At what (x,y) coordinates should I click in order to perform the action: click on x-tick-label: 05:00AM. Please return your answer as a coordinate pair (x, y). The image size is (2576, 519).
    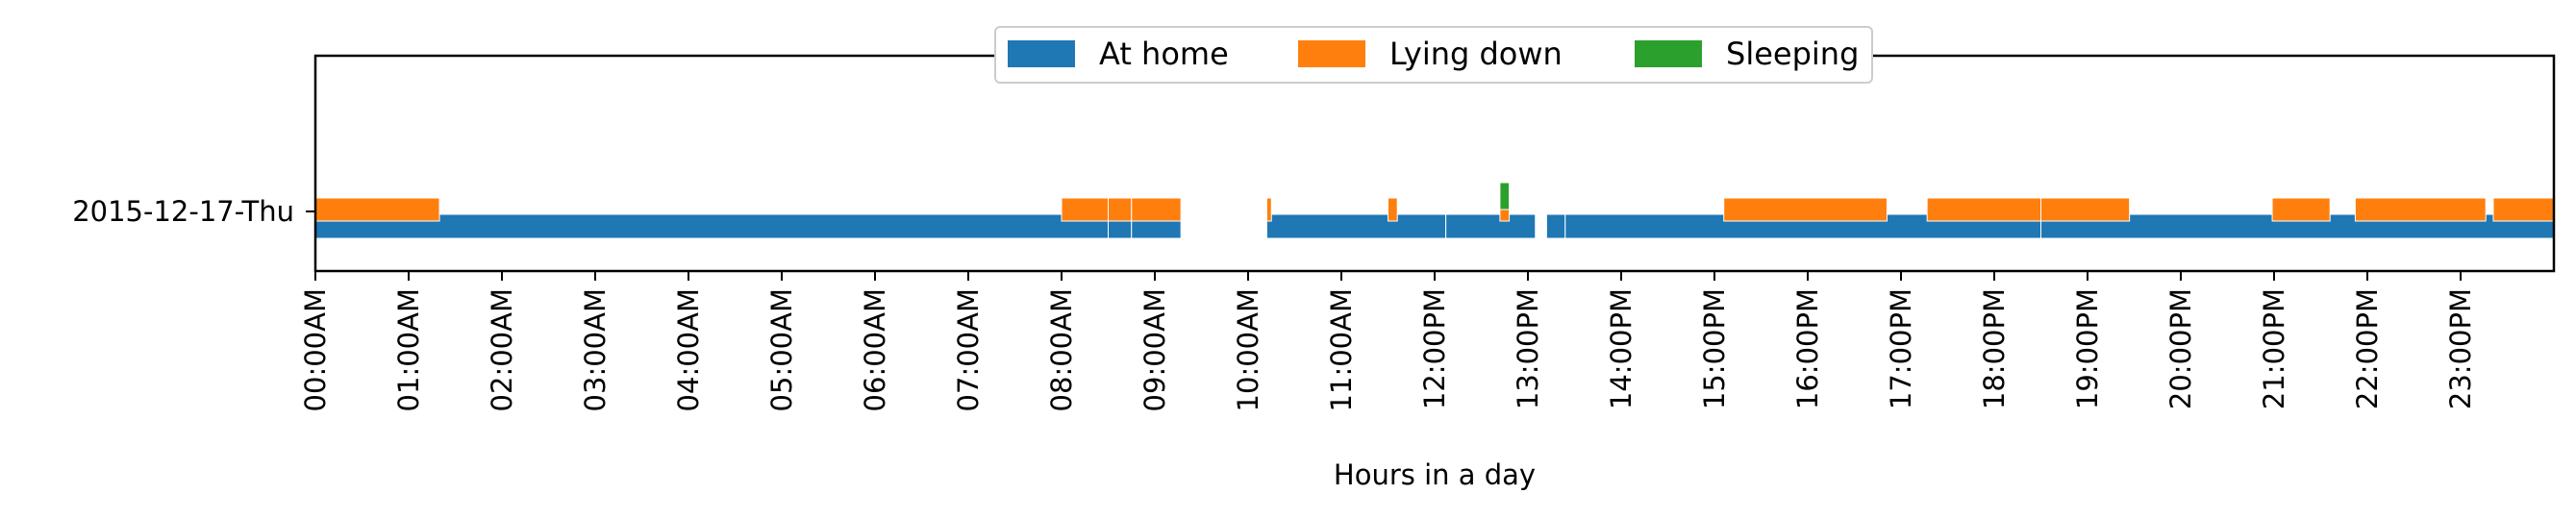
    Looking at the image, I should click on (781, 349).